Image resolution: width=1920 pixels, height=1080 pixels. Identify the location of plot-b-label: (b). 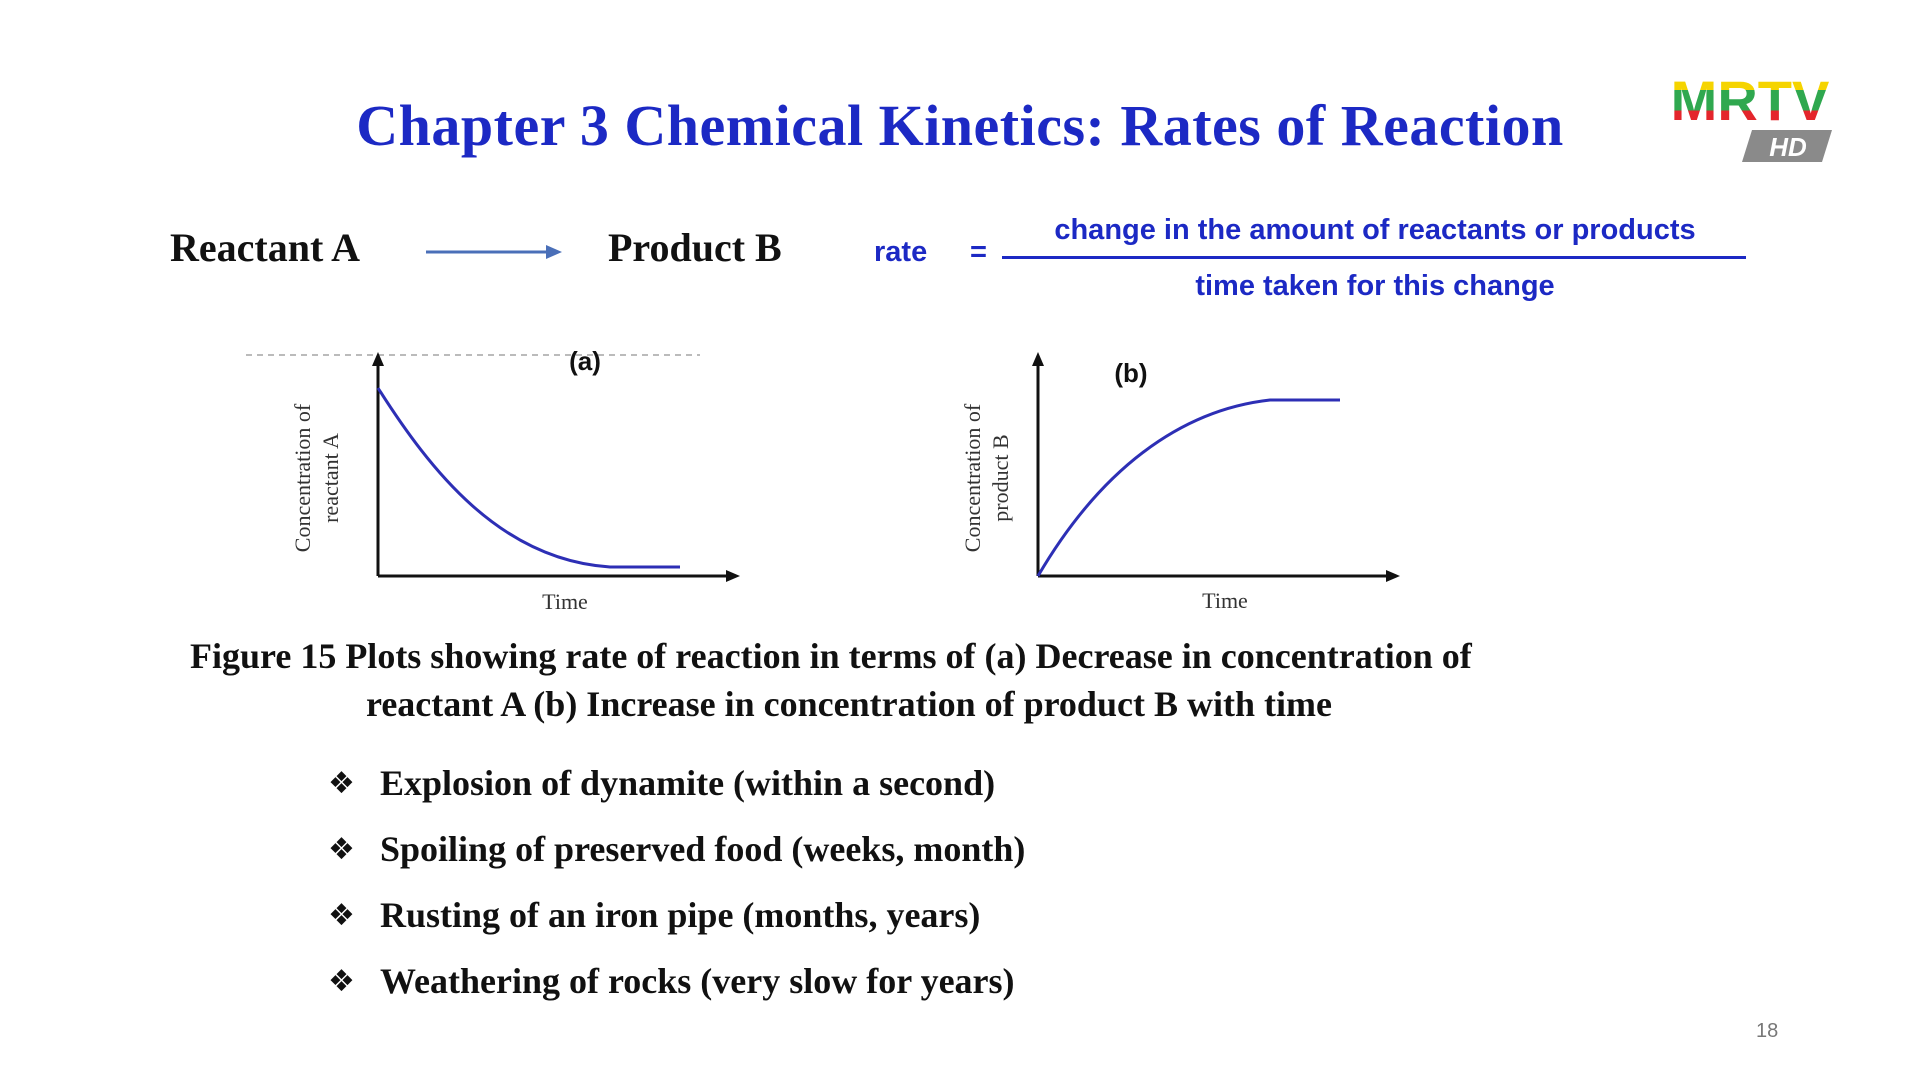
(1130, 373).